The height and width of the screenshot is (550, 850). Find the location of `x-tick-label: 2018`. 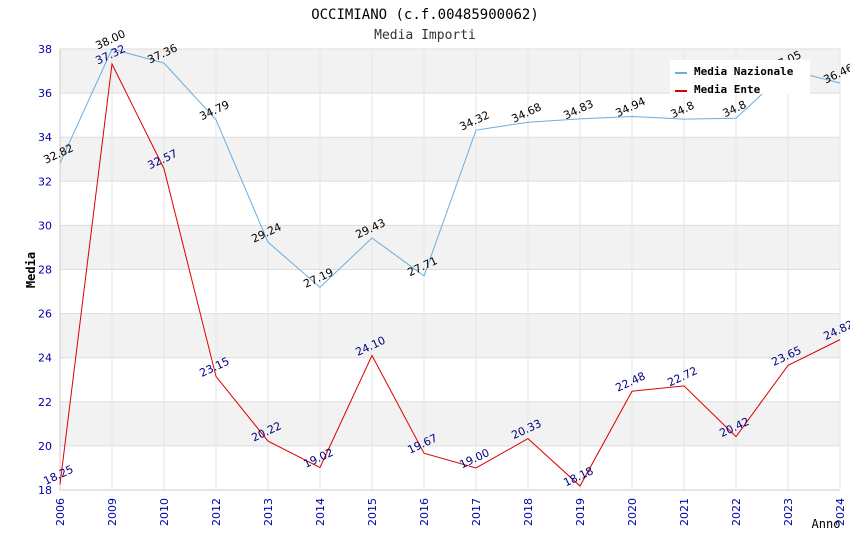

x-tick-label: 2018 is located at coordinates (528, 512).